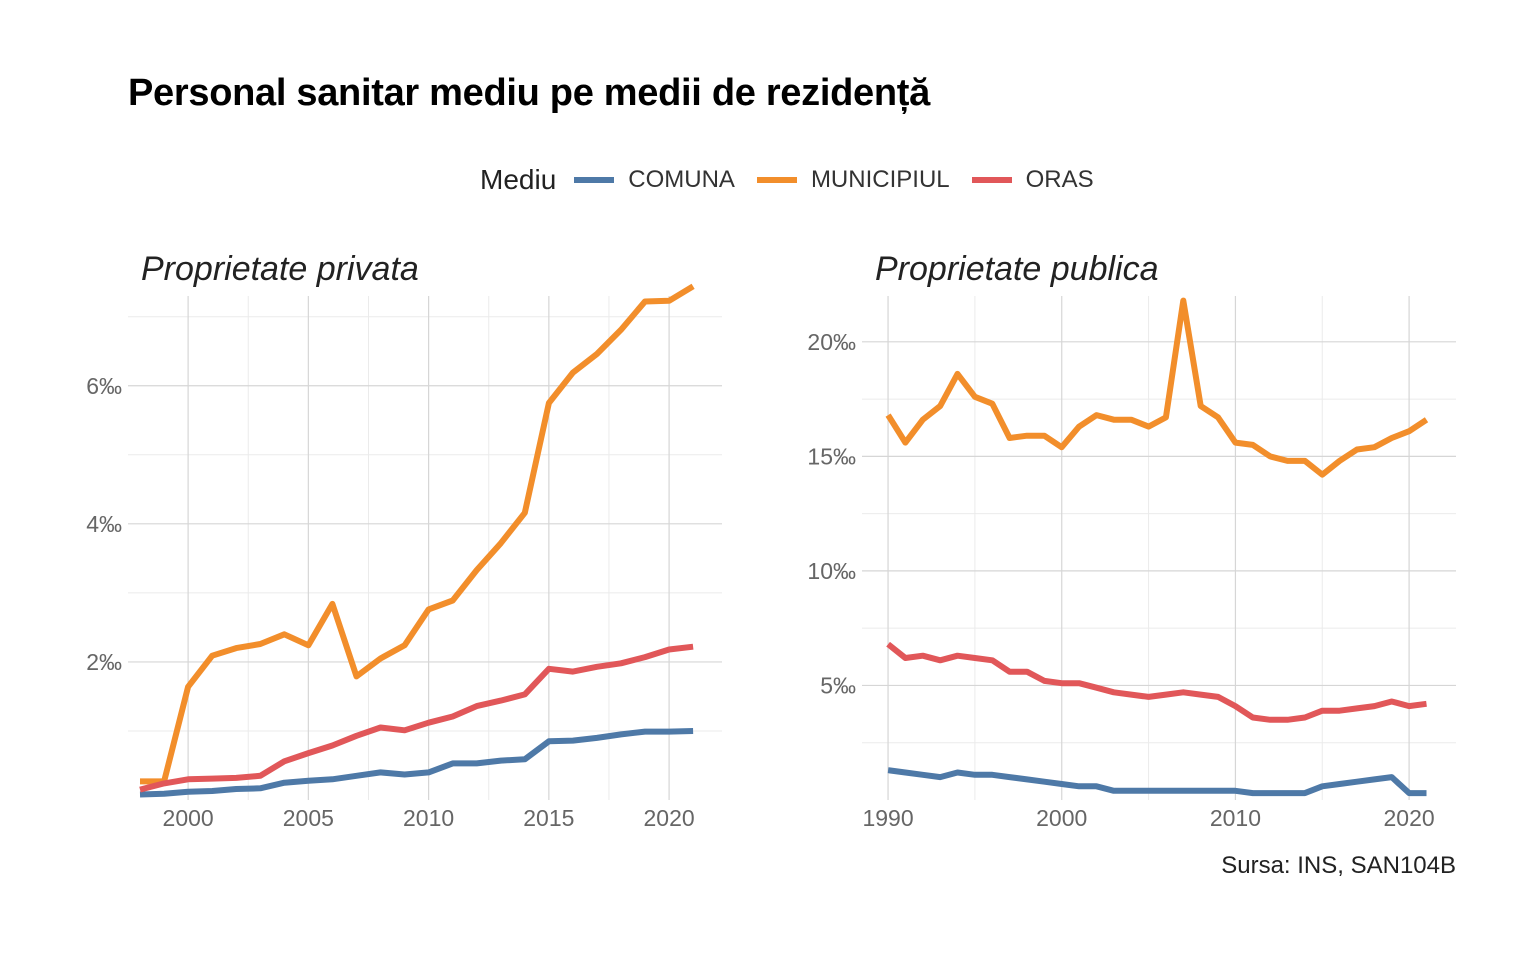 Image resolution: width=1536 pixels, height=960 pixels. What do you see at coordinates (104, 662) in the screenshot?
I see `y-tick-label: 2‰` at bounding box center [104, 662].